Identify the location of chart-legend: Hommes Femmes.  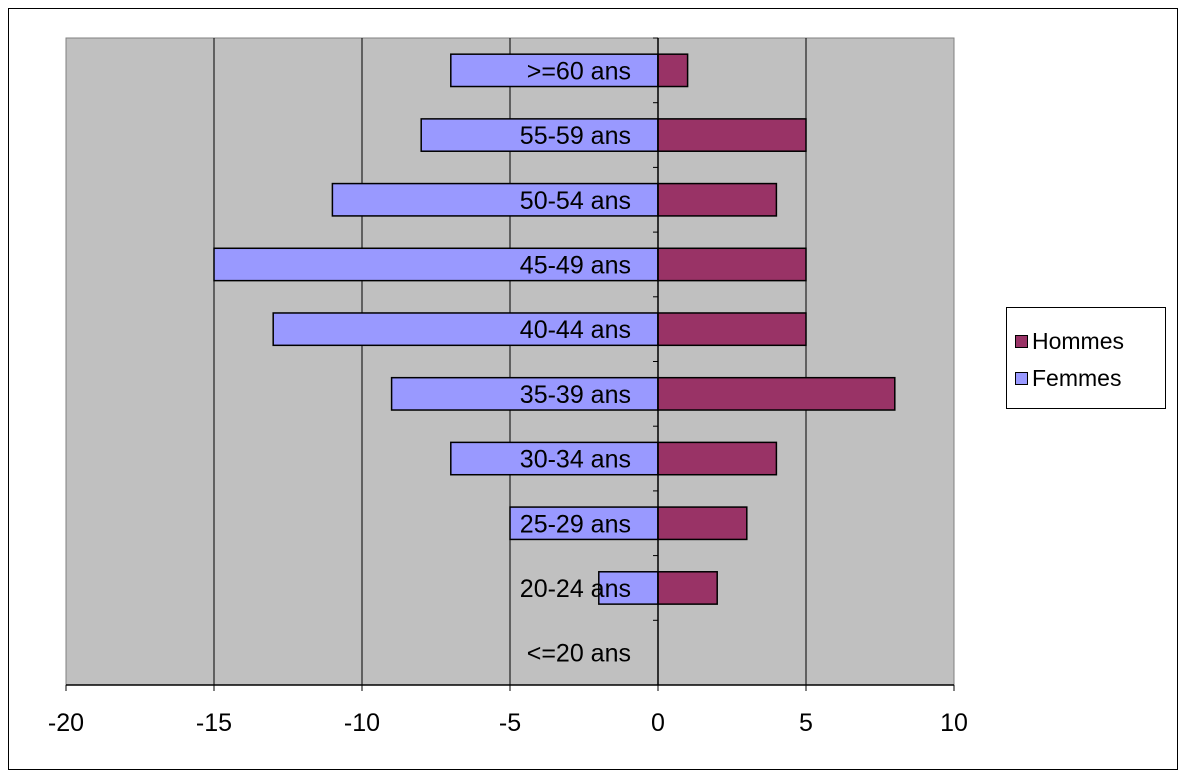
(1086, 358).